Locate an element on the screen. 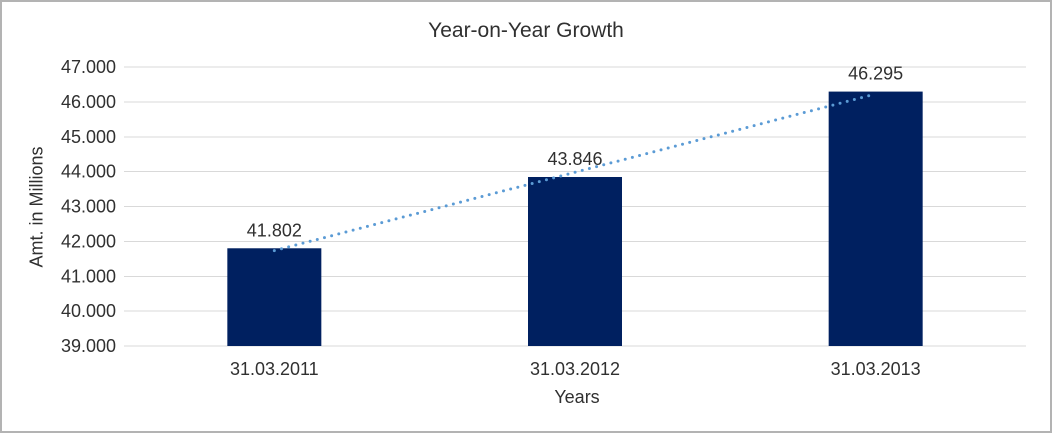 This screenshot has width=1052, height=433. chart-title: Year-on-Year Growth is located at coordinates (526, 30).